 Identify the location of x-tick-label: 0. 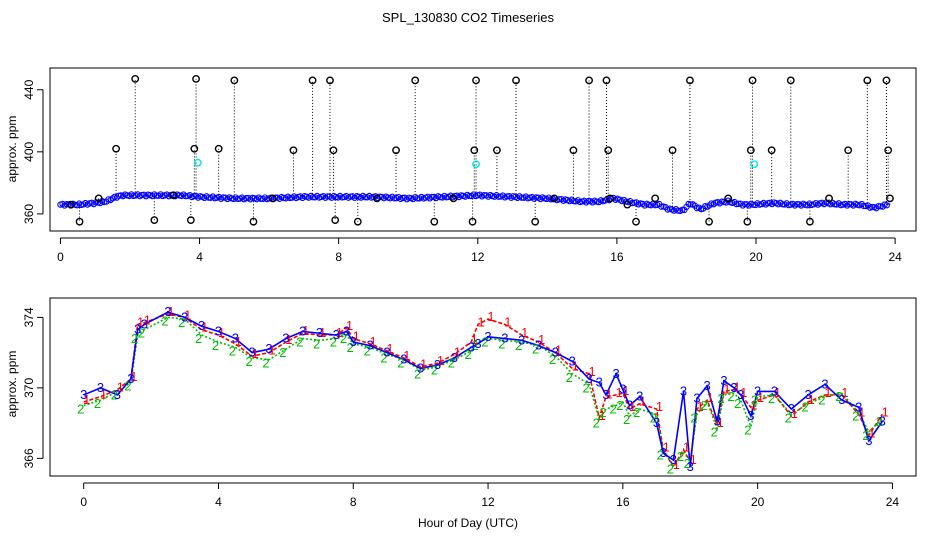
(60, 257).